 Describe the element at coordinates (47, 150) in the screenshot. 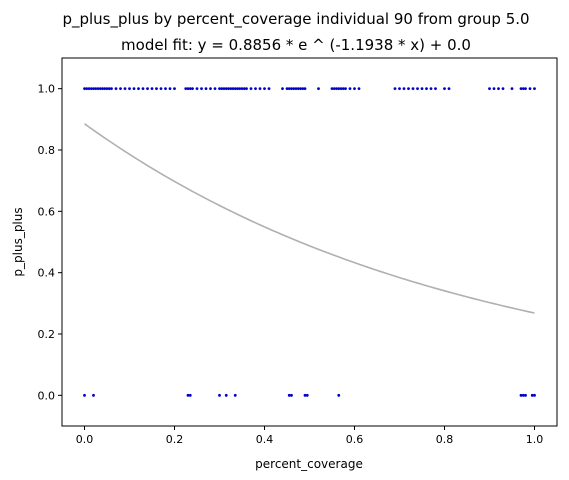

I see `y-tick-label: 0.8` at that location.